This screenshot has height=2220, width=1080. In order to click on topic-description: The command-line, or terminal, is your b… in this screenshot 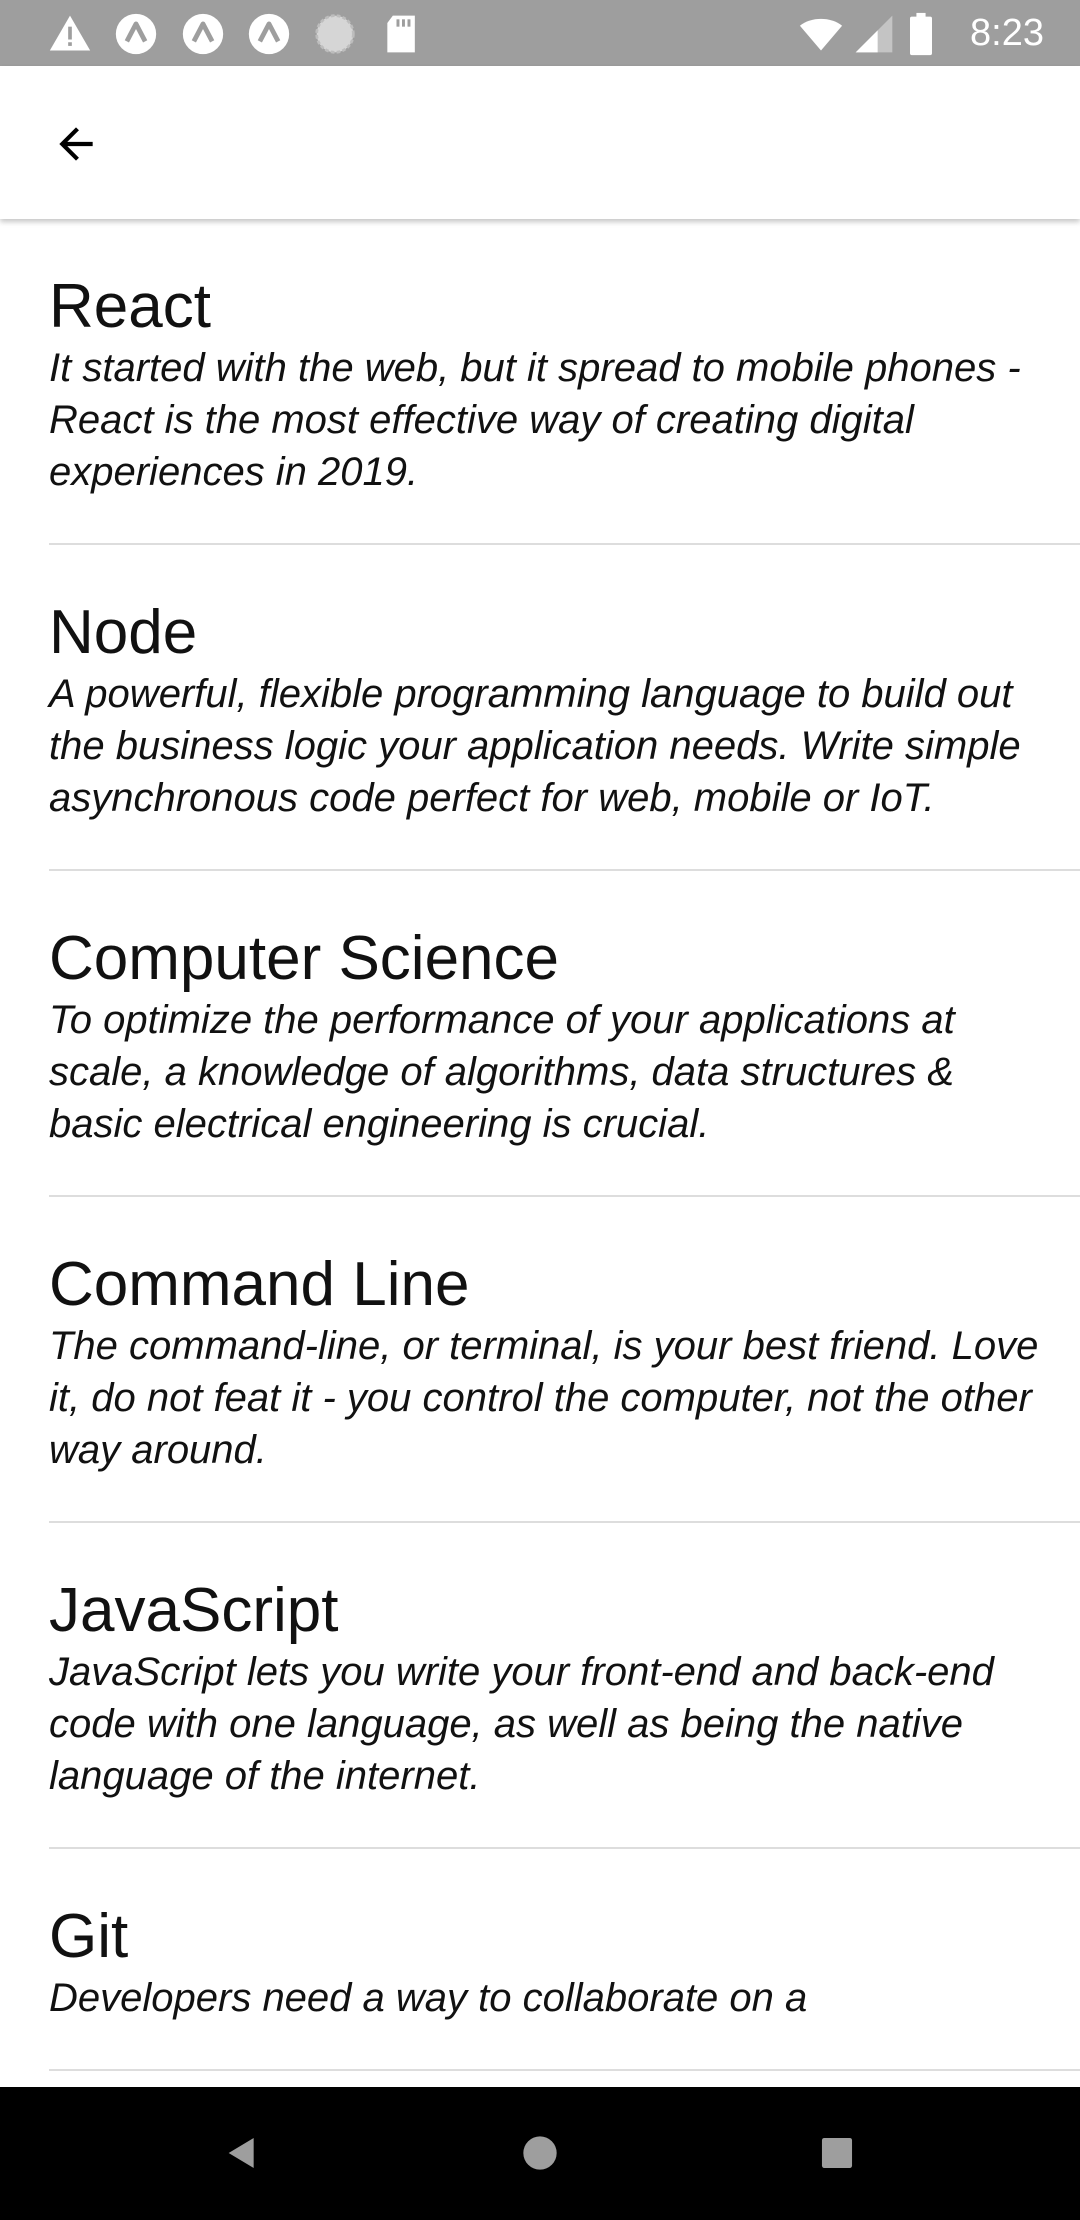, I will do `click(544, 1398)`.